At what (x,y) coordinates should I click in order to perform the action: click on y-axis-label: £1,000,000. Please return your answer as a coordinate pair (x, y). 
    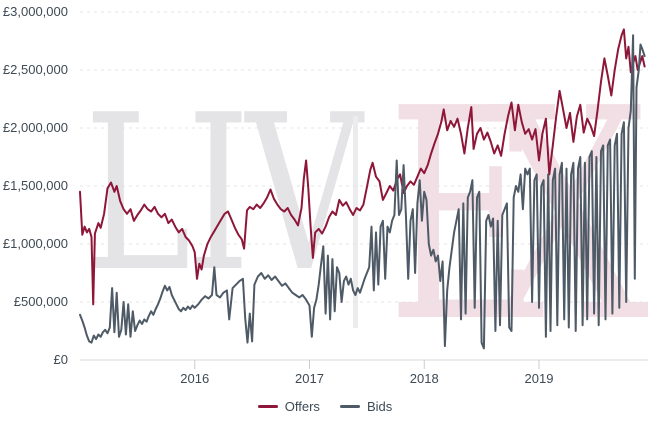
    Looking at the image, I should click on (35, 243).